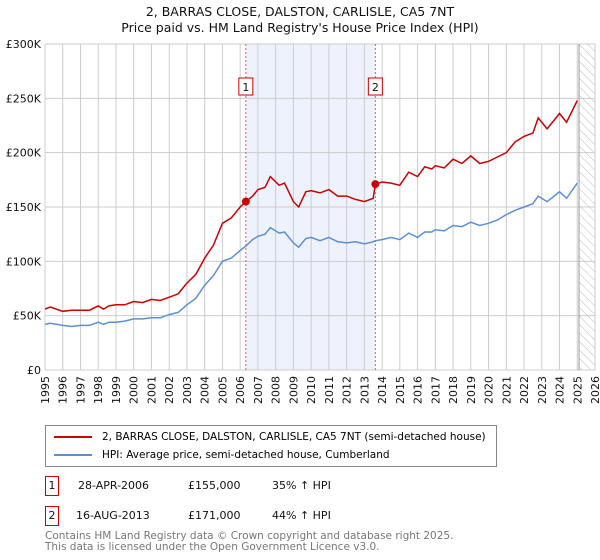 Image resolution: width=600 pixels, height=560 pixels. Describe the element at coordinates (542, 390) in the screenshot. I see `x-tick-label: 2023` at that location.